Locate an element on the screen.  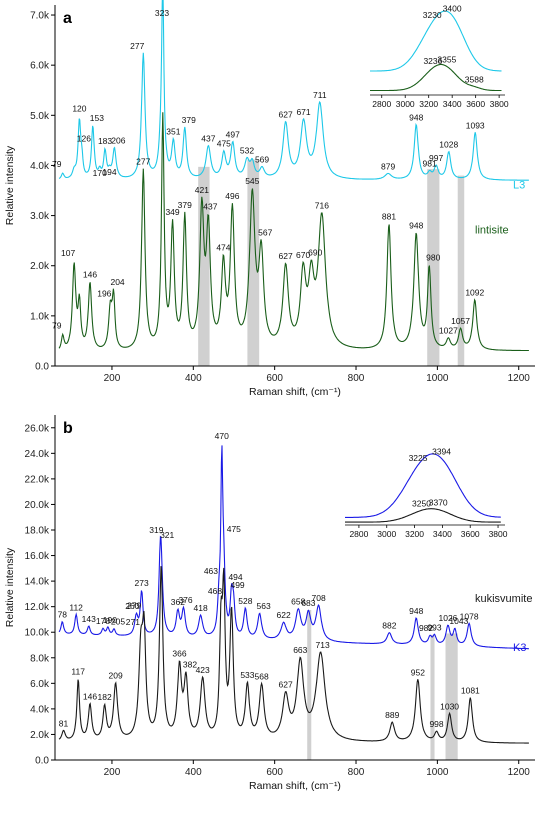
x-axis-label: Raman shift, (cm⁻¹) is located at coordinates (295, 392).